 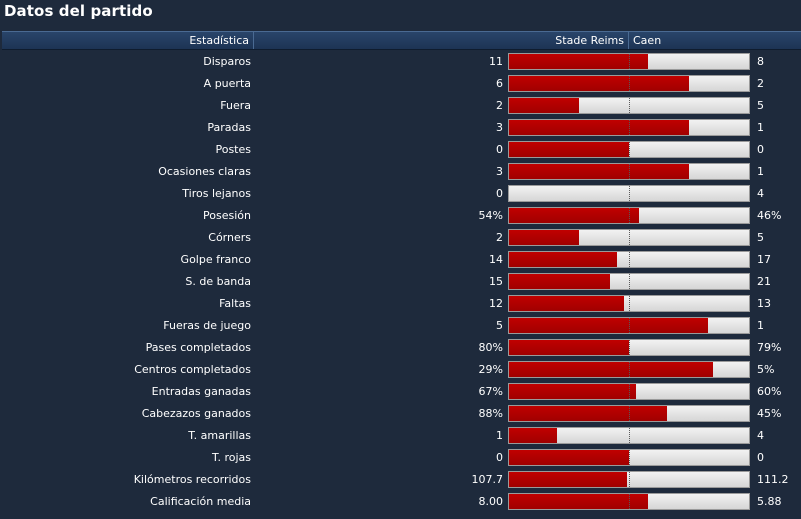 I want to click on home-value: 67%, so click(x=490, y=391).